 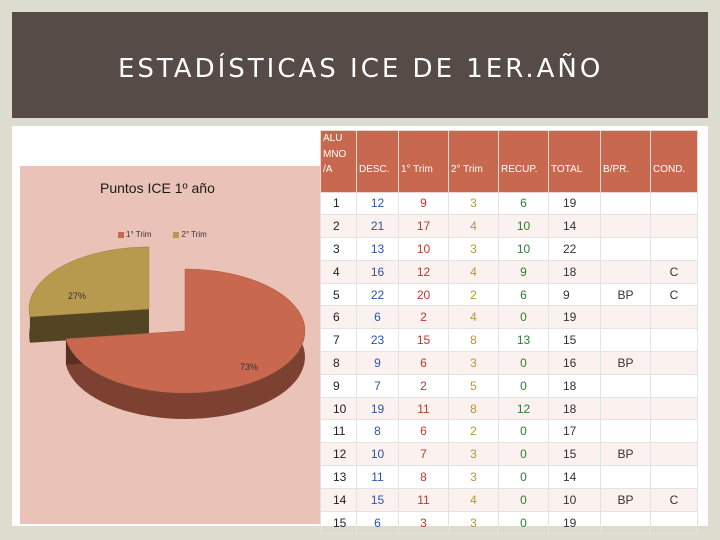 What do you see at coordinates (625, 161) in the screenshot?
I see `col-header-bpr: B/PR.` at bounding box center [625, 161].